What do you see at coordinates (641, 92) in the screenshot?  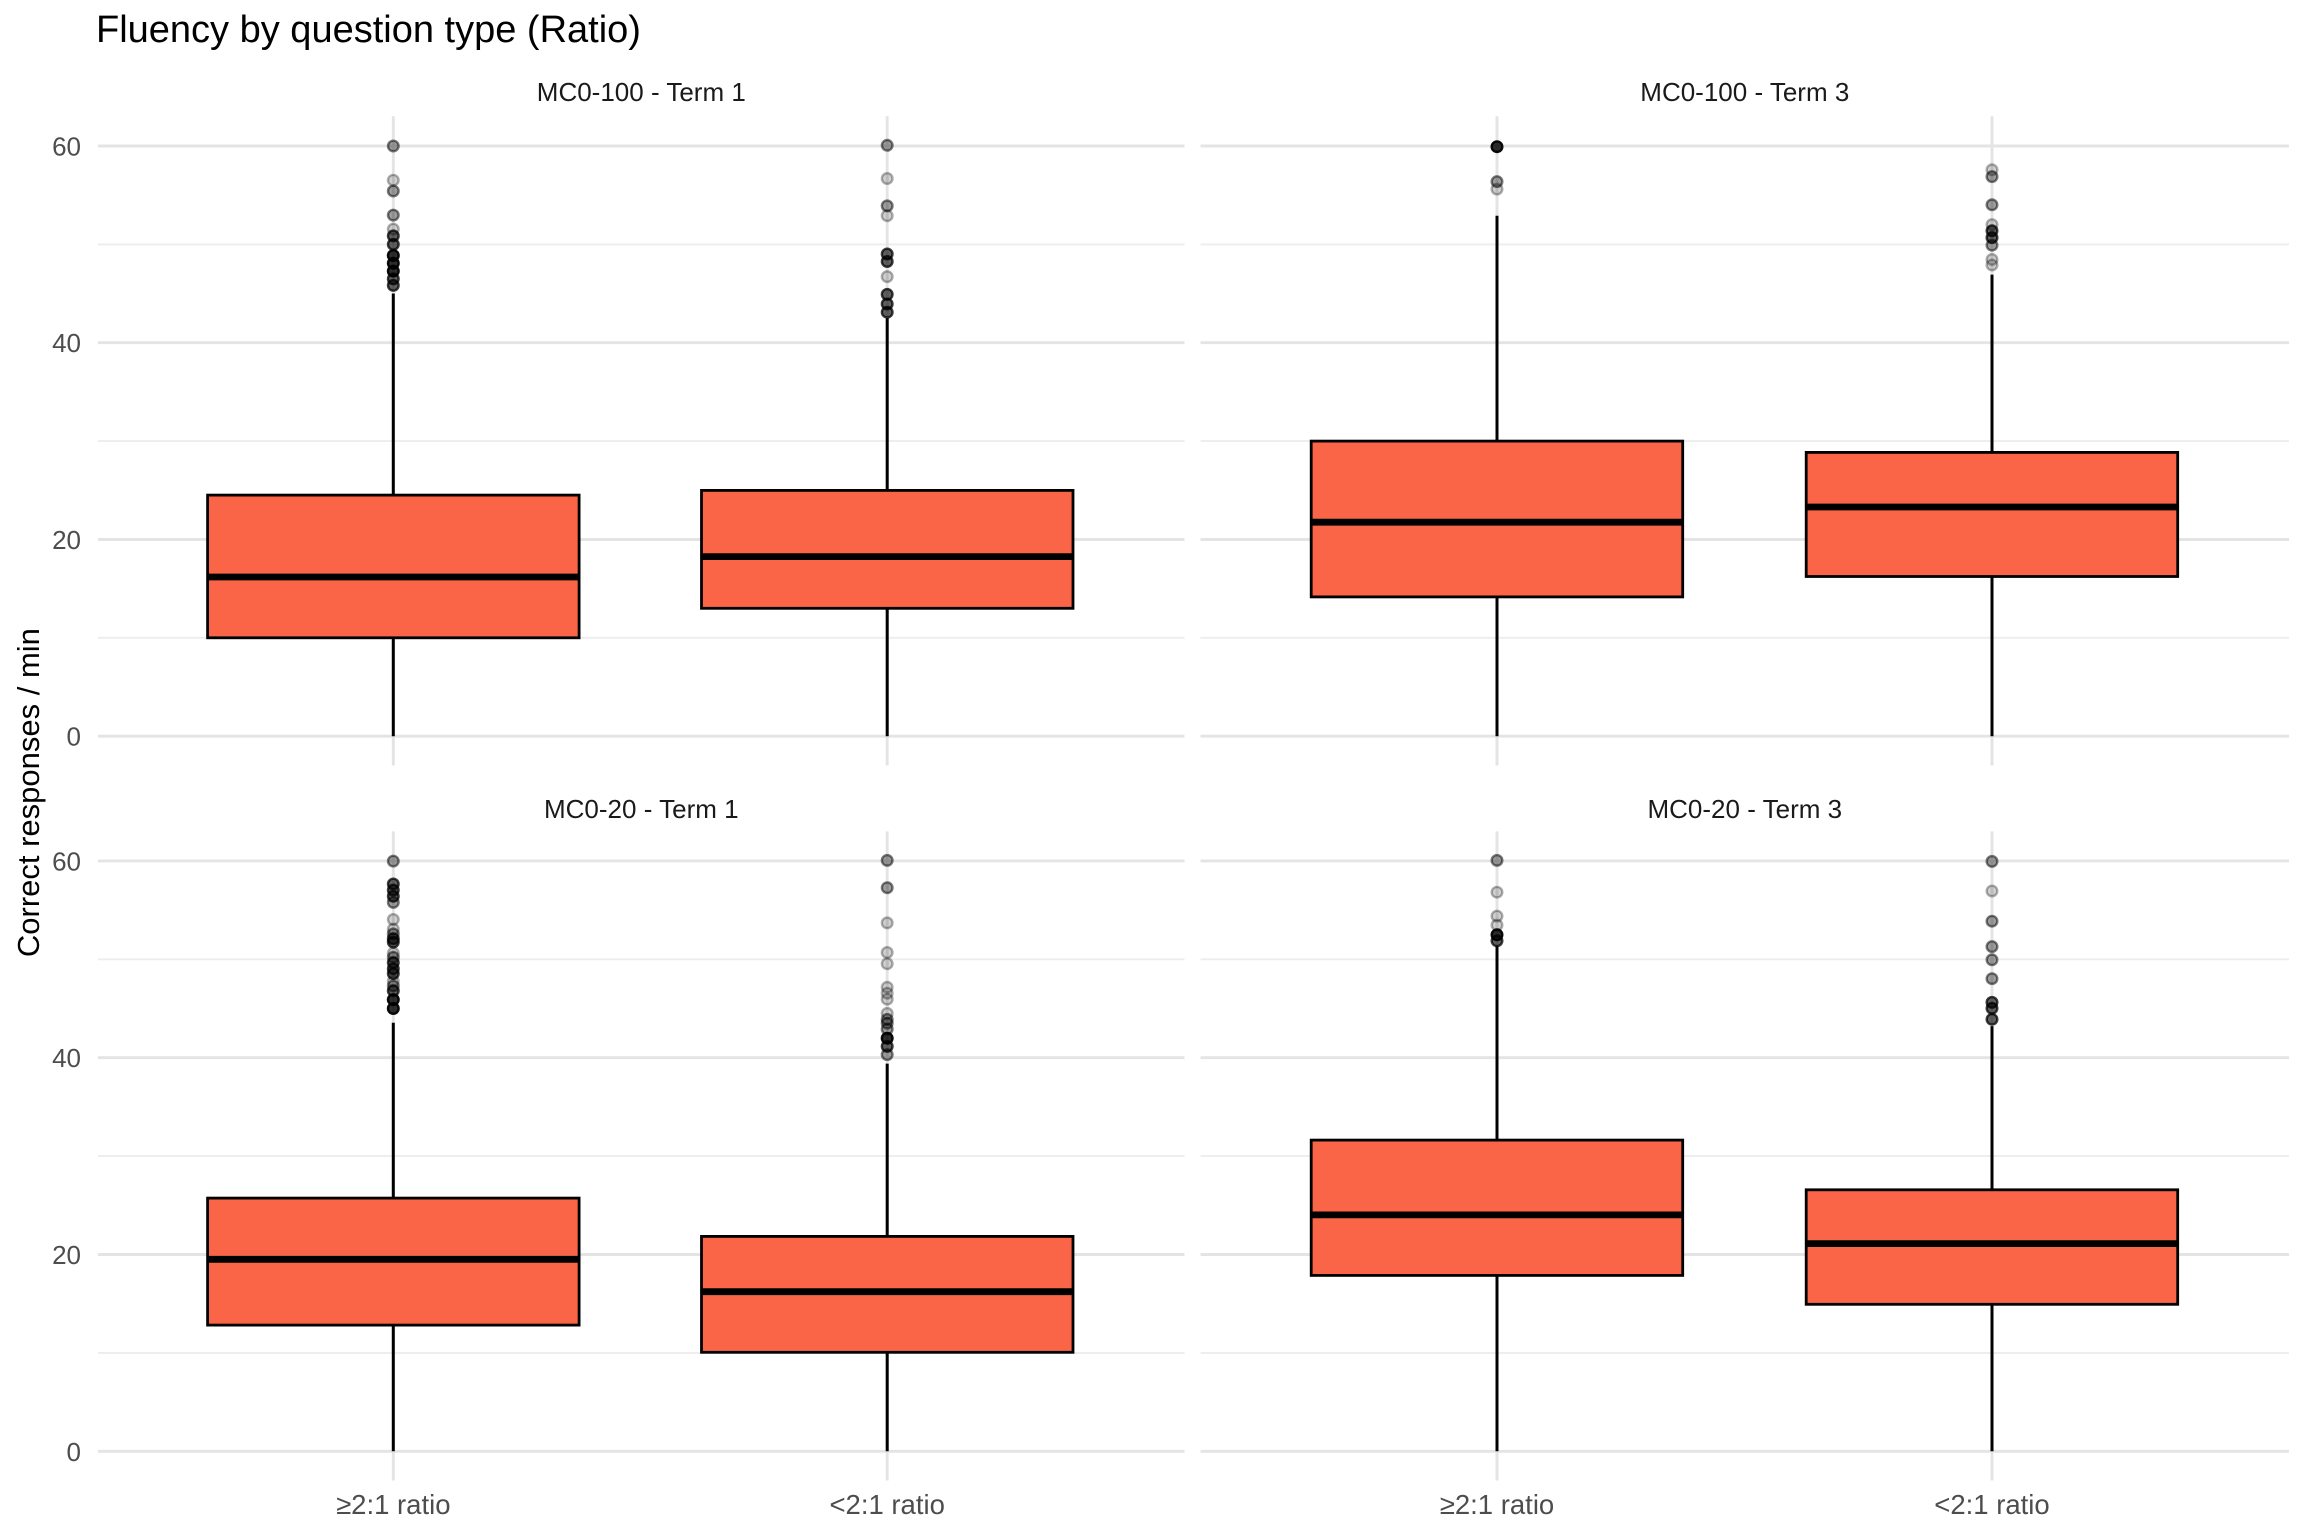 I see `svg-text: MC0-100 - Term 1` at bounding box center [641, 92].